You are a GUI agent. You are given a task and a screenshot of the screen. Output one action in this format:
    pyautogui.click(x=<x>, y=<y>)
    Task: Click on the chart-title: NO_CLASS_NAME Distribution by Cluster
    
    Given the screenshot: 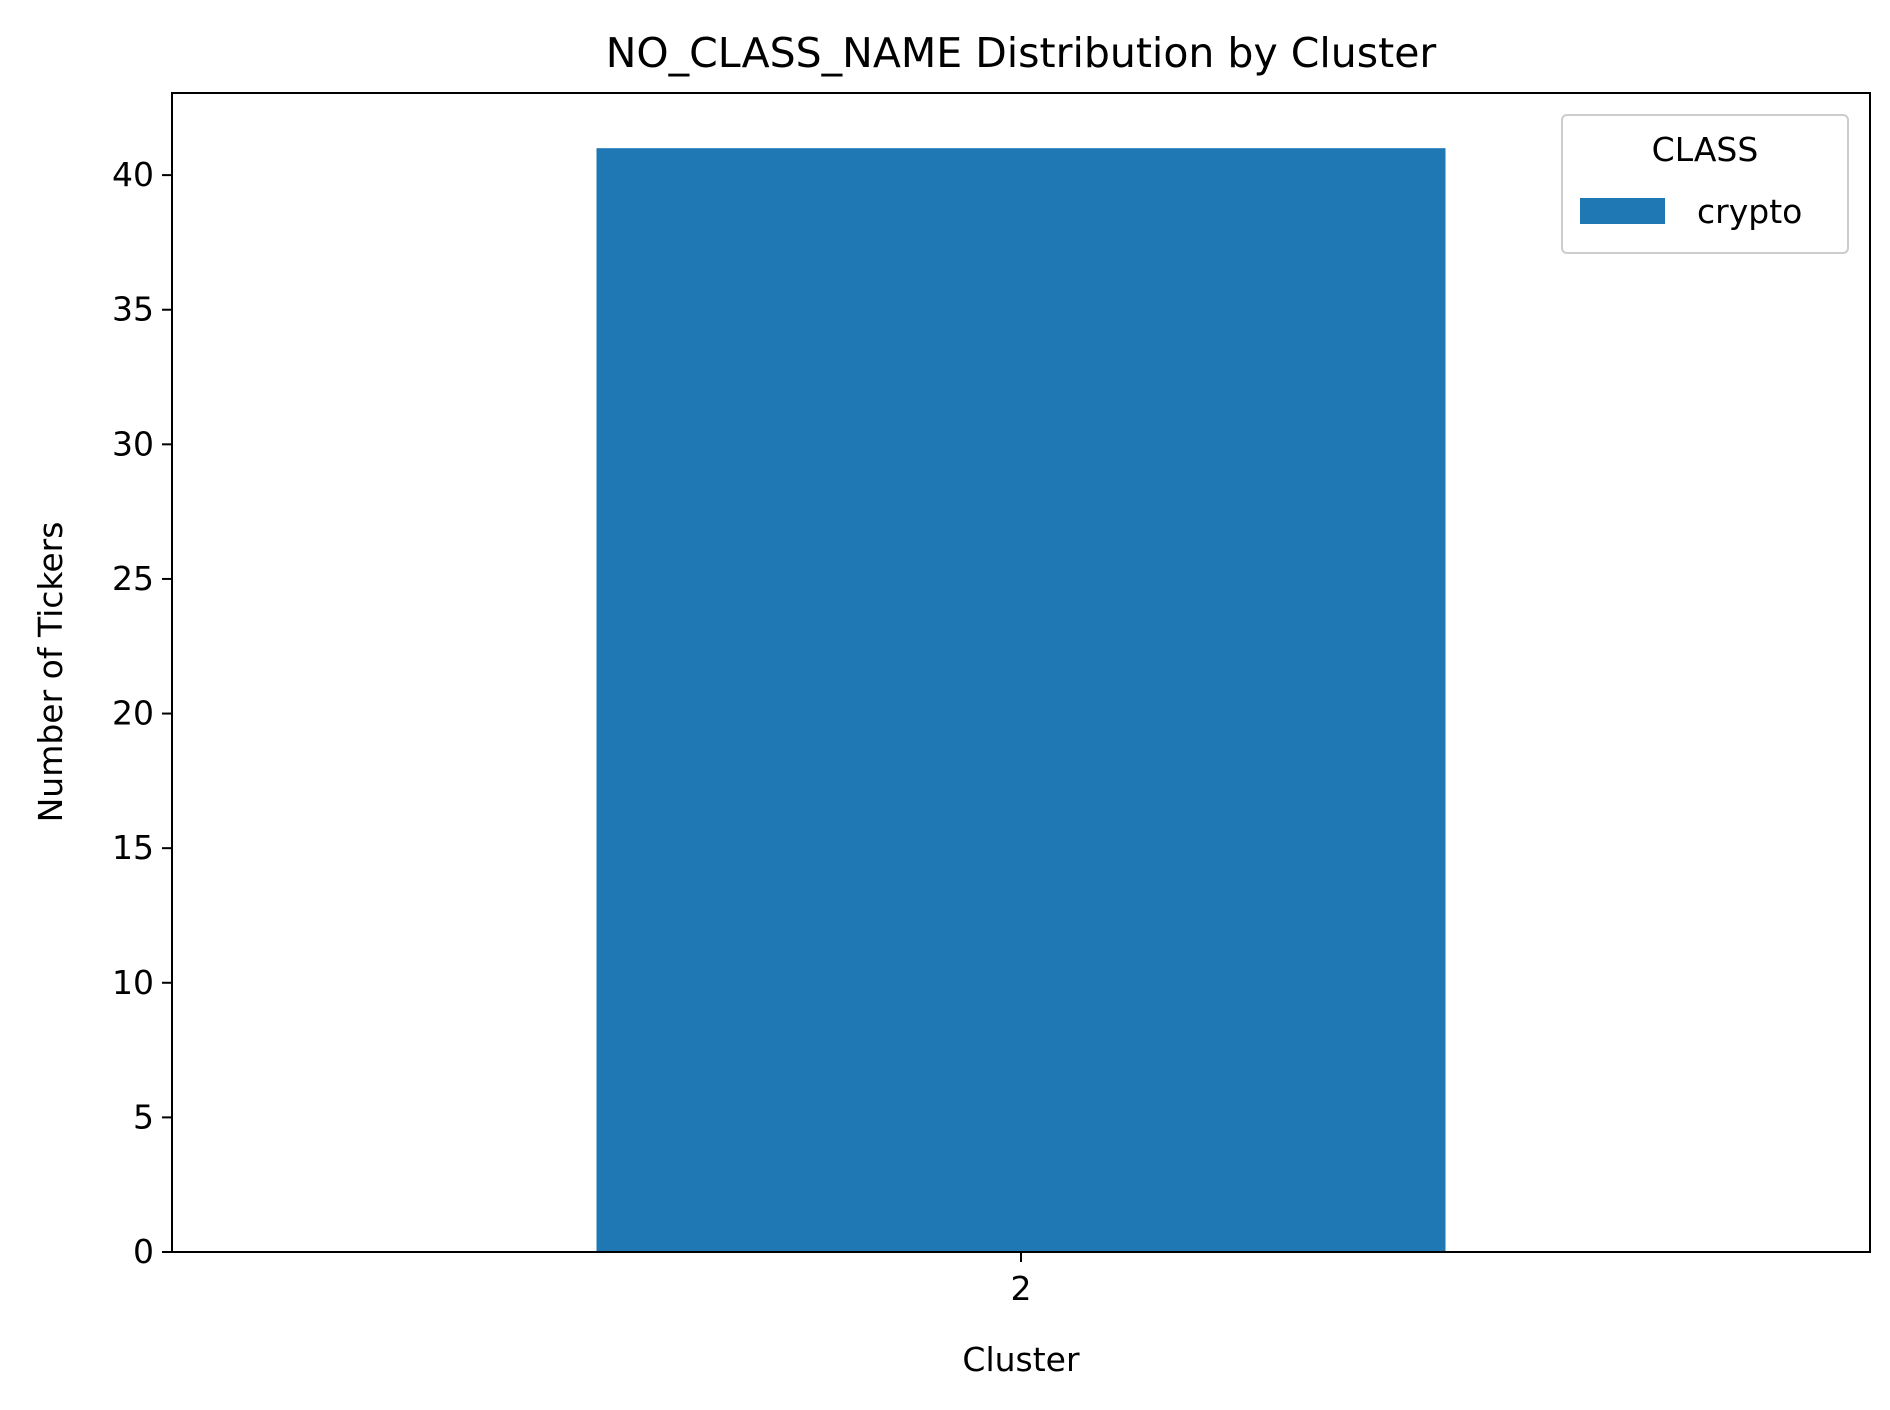 What is the action you would take?
    pyautogui.click(x=1021, y=53)
    